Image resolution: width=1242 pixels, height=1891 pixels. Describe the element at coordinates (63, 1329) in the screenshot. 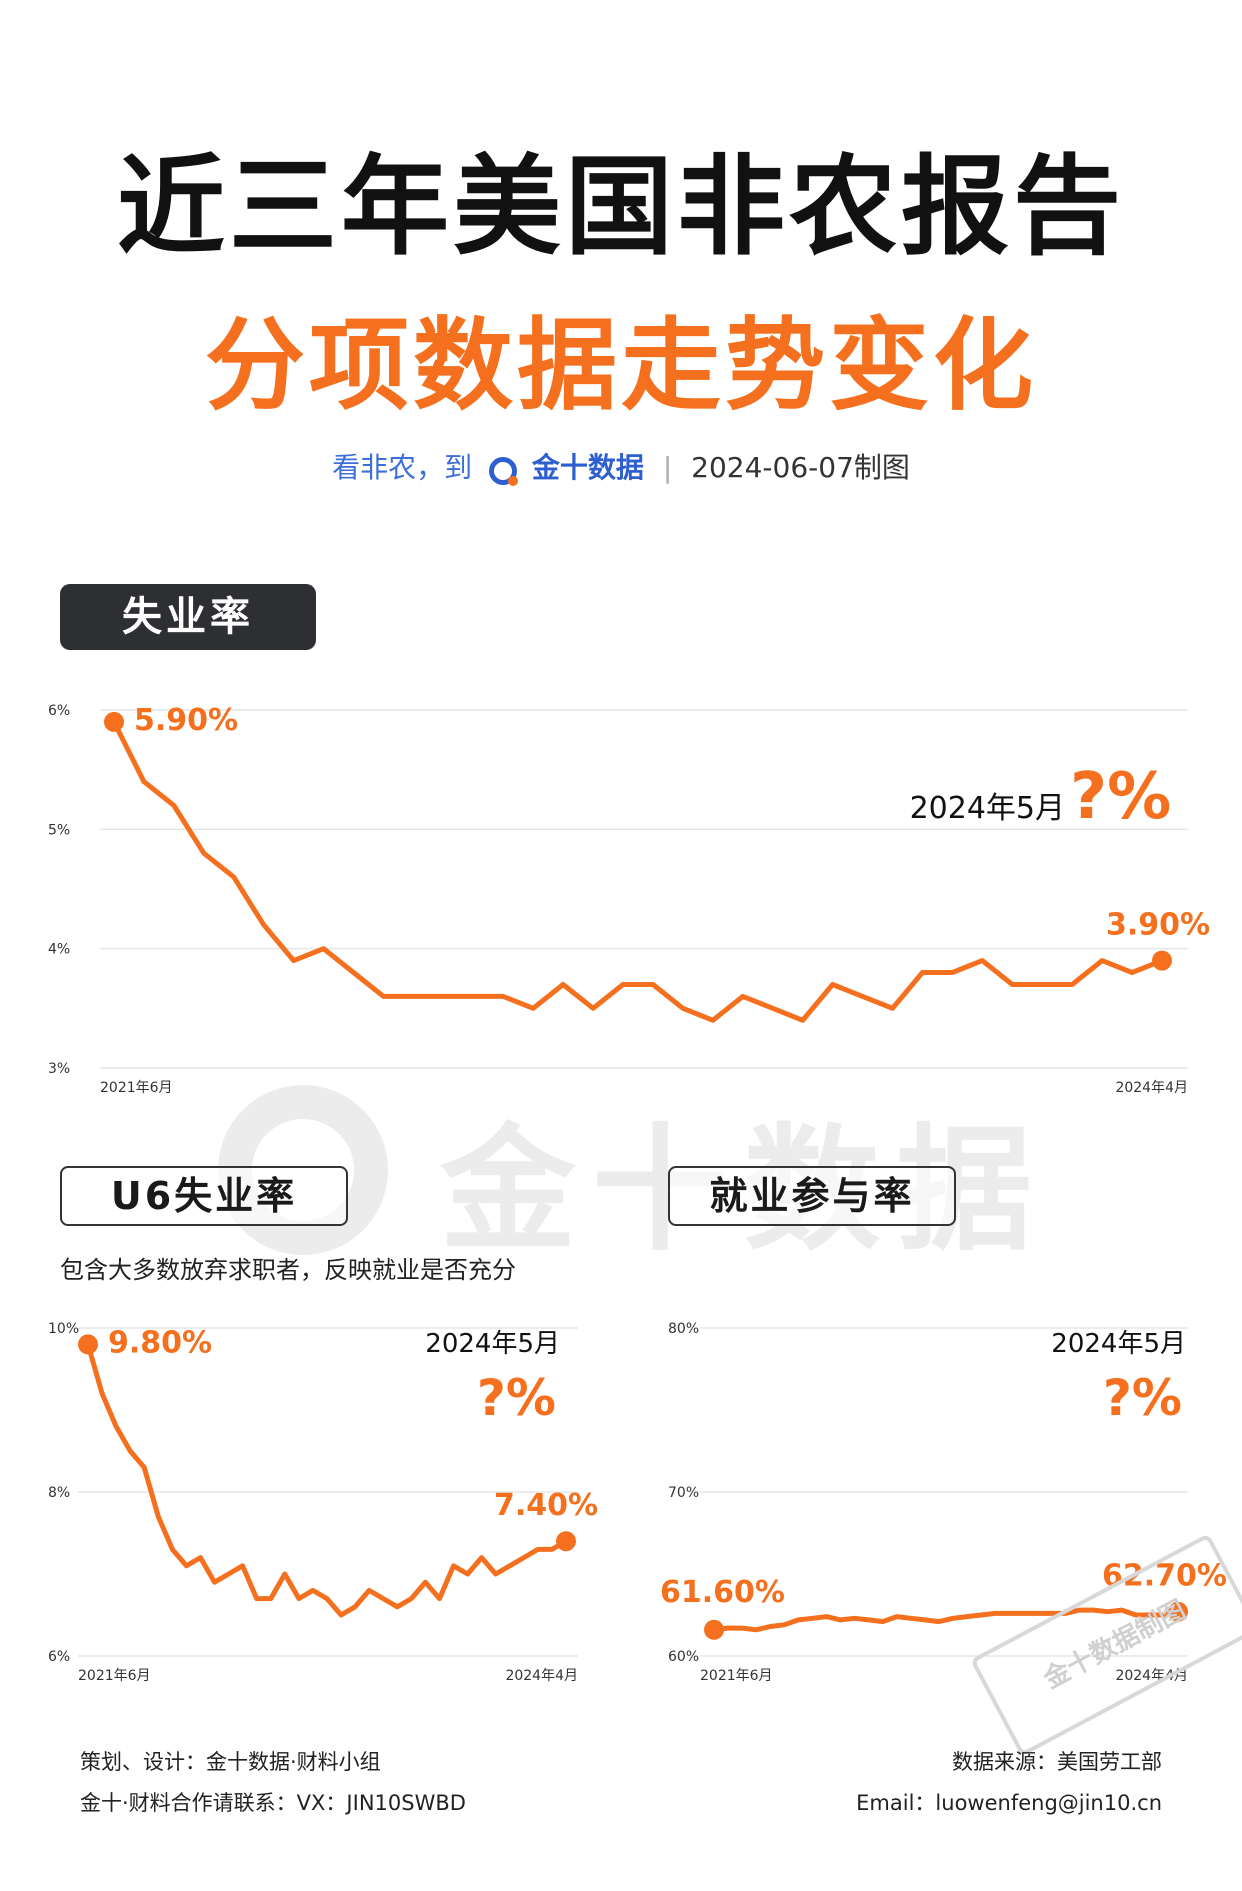

I see `y-tick-label: 10%` at that location.